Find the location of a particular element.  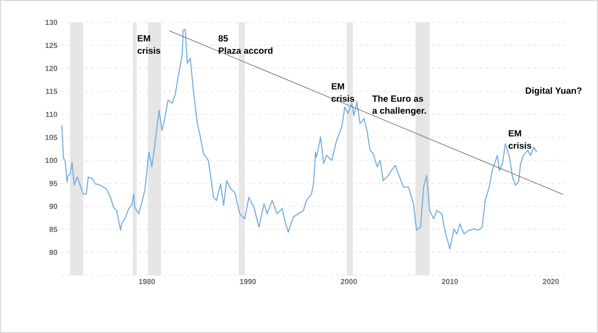

annotation: The Euro as is located at coordinates (398, 98).